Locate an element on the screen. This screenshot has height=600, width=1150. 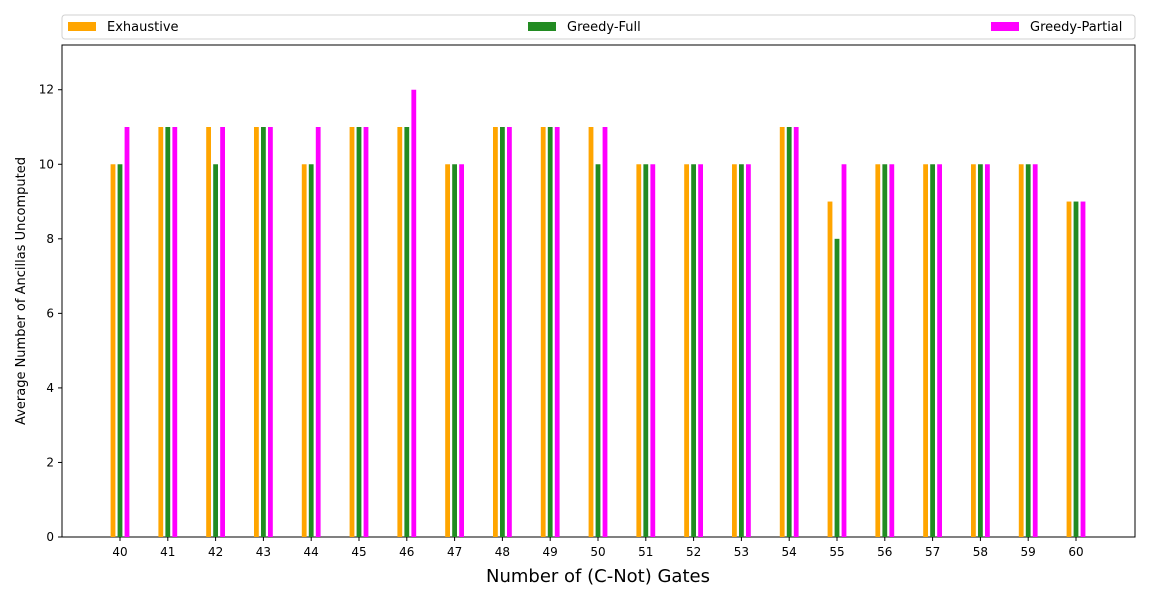
legend-label-greedy-partial: Greedy-Partial is located at coordinates (1076, 27).